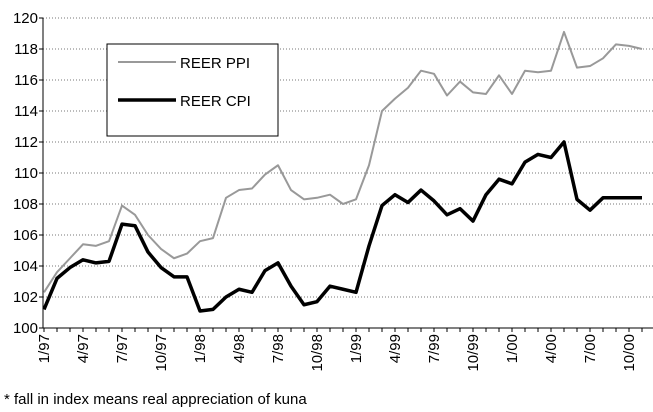  I want to click on x-tick-label: 1/00, so click(512, 348).